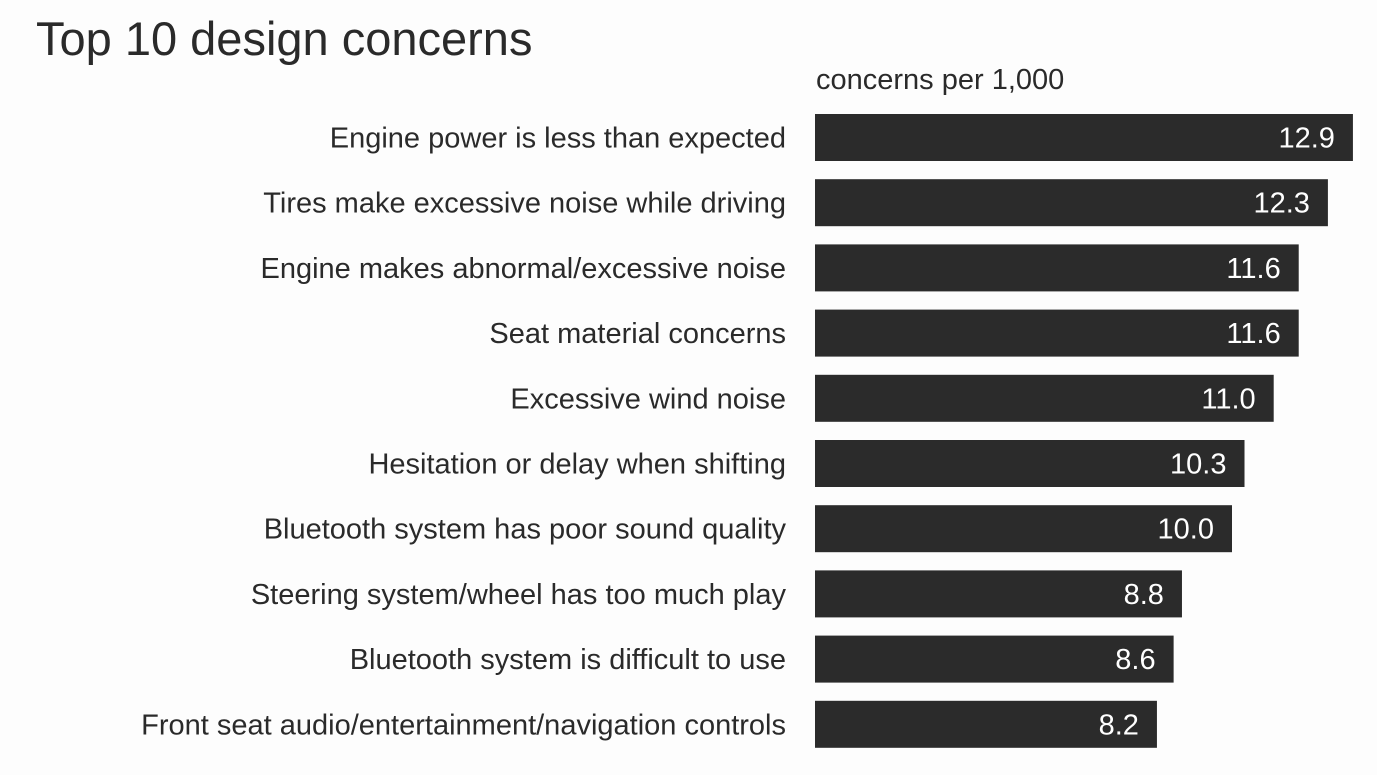 This screenshot has height=775, width=1377. What do you see at coordinates (648, 399) in the screenshot?
I see `category-label: Excessive wind noise` at bounding box center [648, 399].